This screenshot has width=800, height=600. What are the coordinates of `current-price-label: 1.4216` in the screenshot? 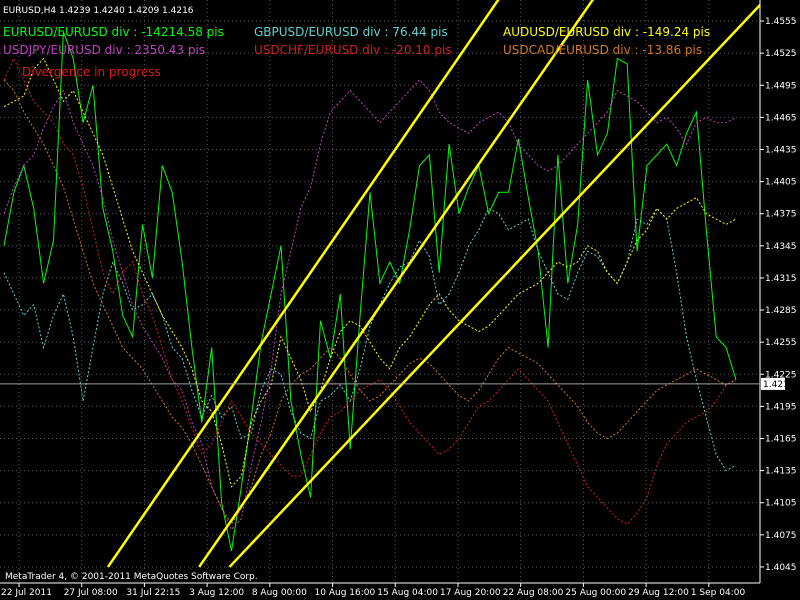 It's located at (779, 385).